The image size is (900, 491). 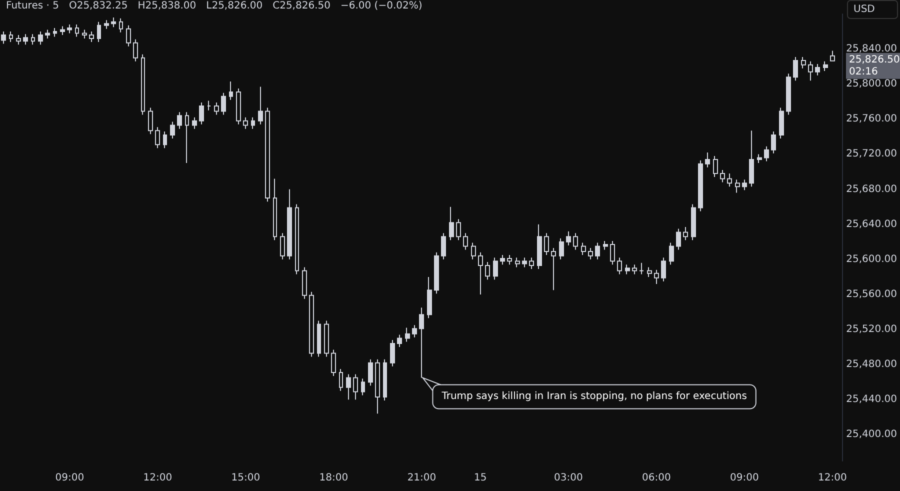 What do you see at coordinates (234, 6) in the screenshot?
I see `text: L25,826.00` at bounding box center [234, 6].